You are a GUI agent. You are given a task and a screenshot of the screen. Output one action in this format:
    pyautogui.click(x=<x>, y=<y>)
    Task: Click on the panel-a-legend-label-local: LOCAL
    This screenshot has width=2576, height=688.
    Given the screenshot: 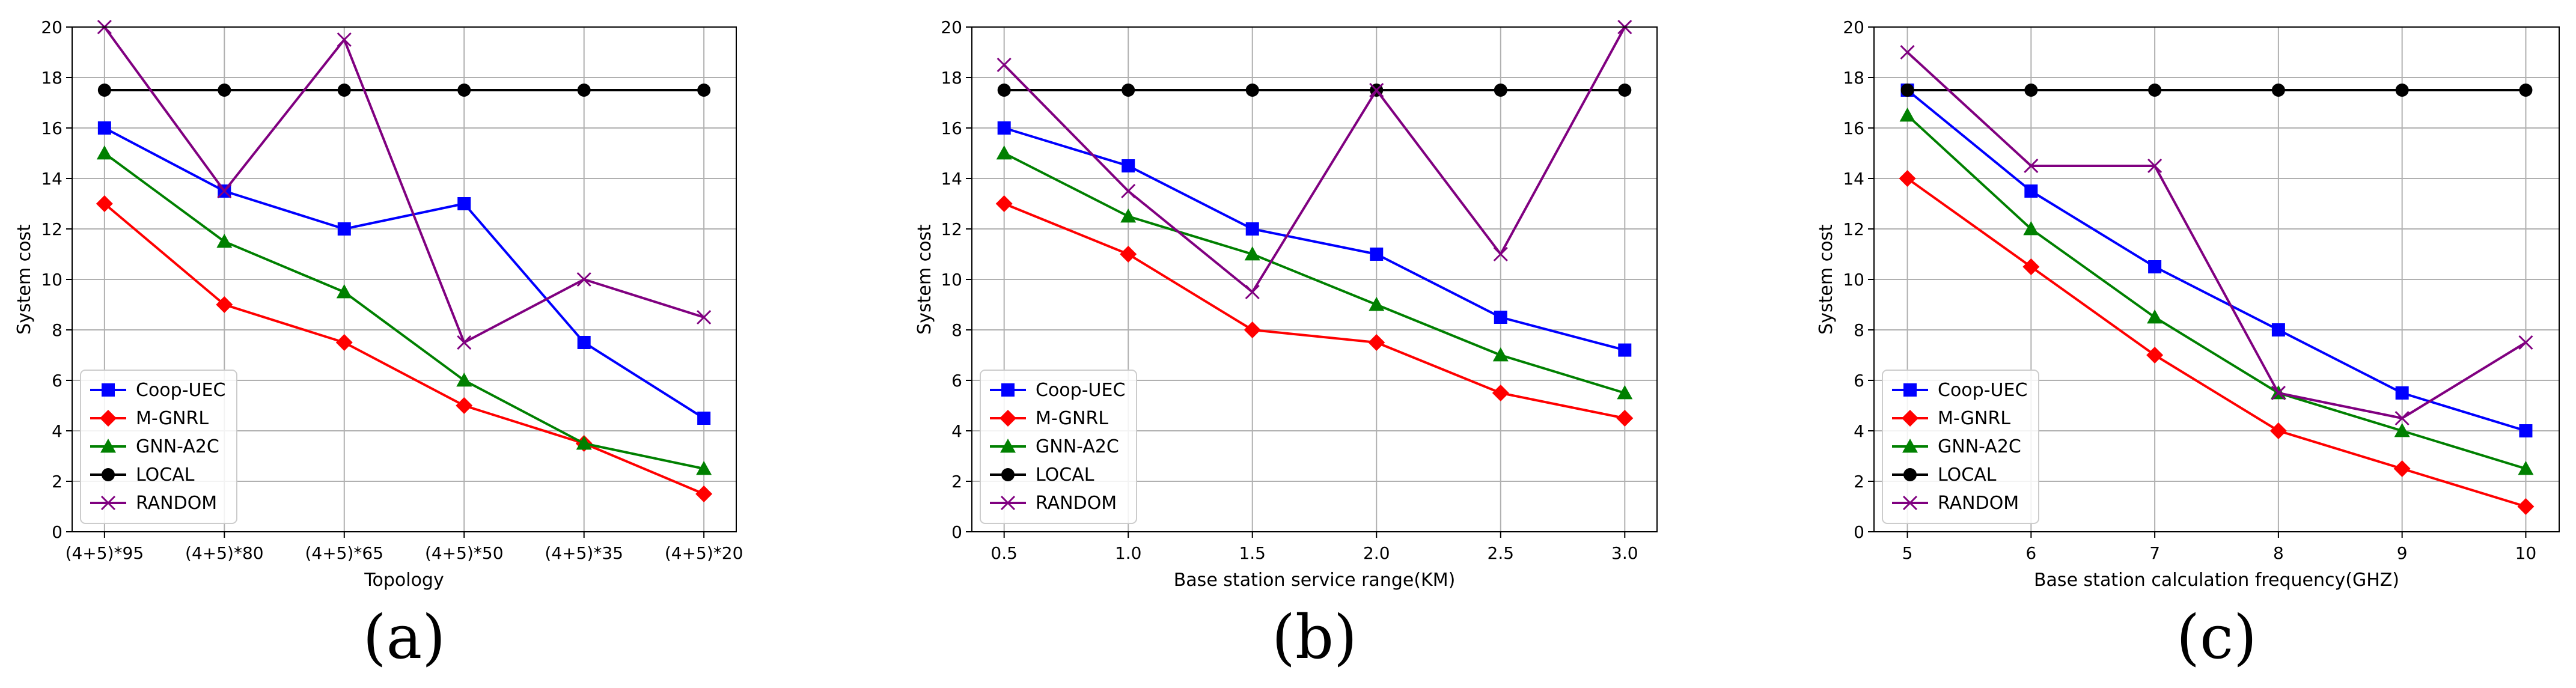 What is the action you would take?
    pyautogui.click(x=165, y=475)
    